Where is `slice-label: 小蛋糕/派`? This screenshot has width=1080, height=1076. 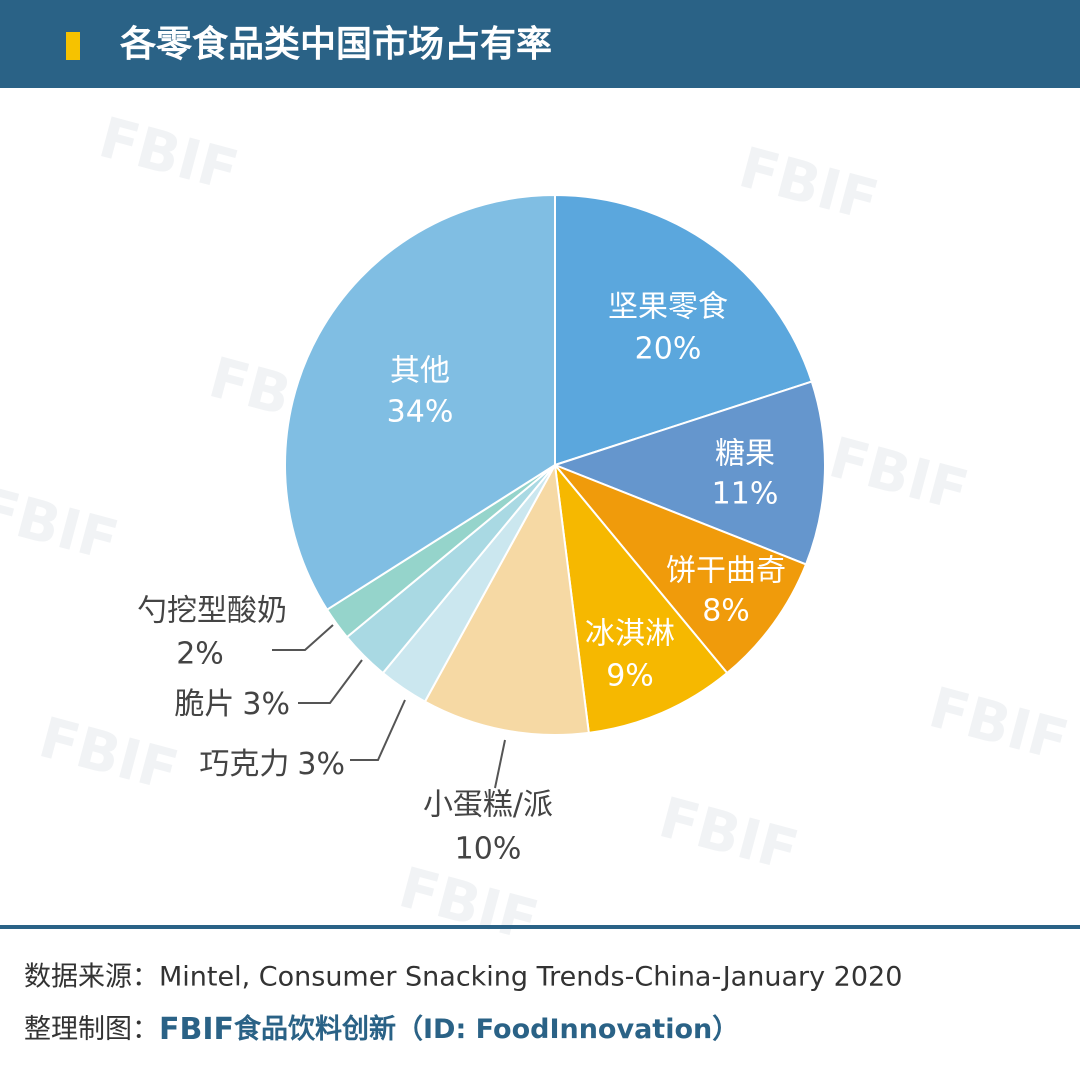 slice-label: 小蛋糕/派 is located at coordinates (488, 805).